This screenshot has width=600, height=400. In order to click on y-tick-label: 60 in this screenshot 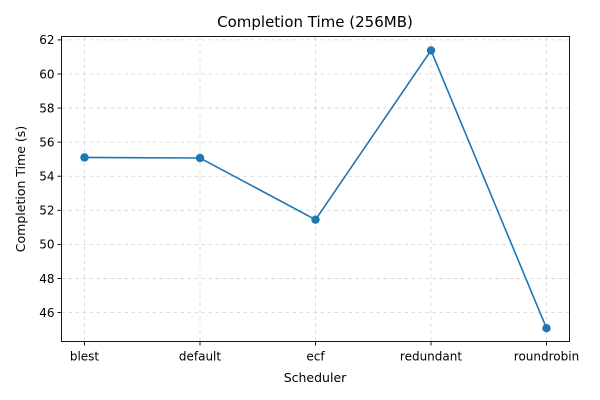, I will do `click(46, 74)`.